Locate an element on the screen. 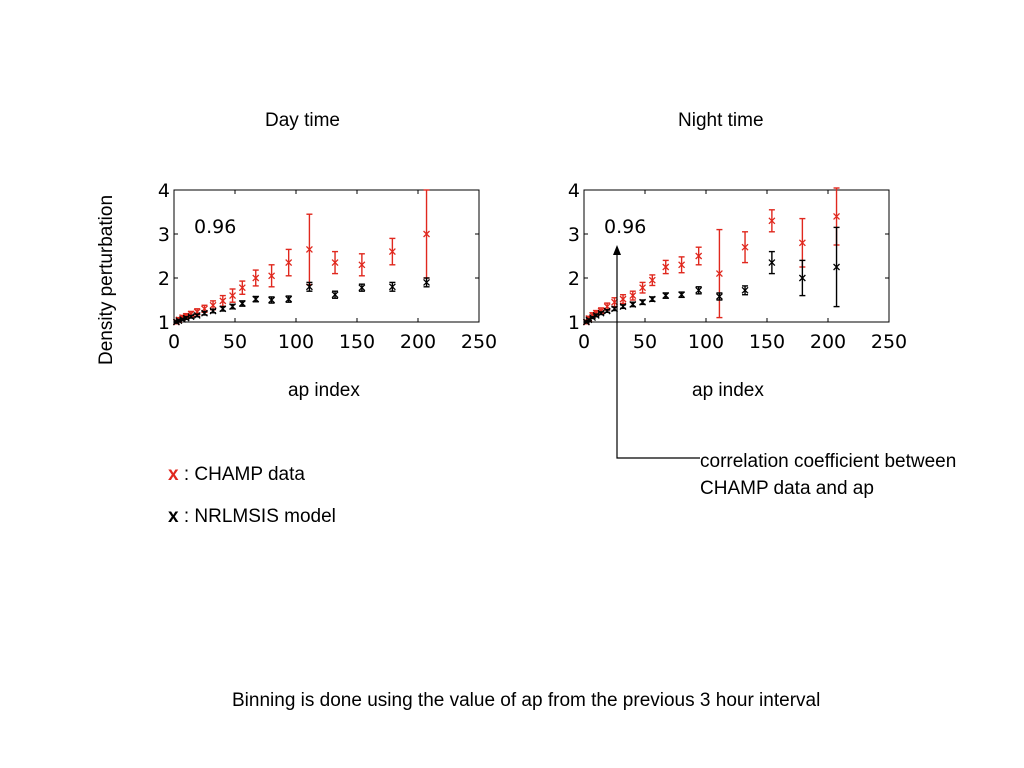 The width and height of the screenshot is (1024, 768). series-model is located at coordinates (301, 301).